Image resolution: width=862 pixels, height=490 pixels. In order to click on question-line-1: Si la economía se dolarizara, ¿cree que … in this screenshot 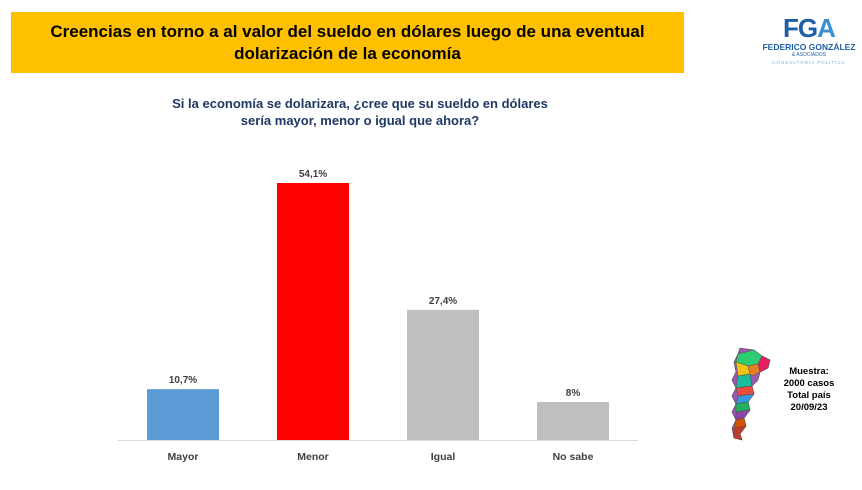, I will do `click(360, 103)`.